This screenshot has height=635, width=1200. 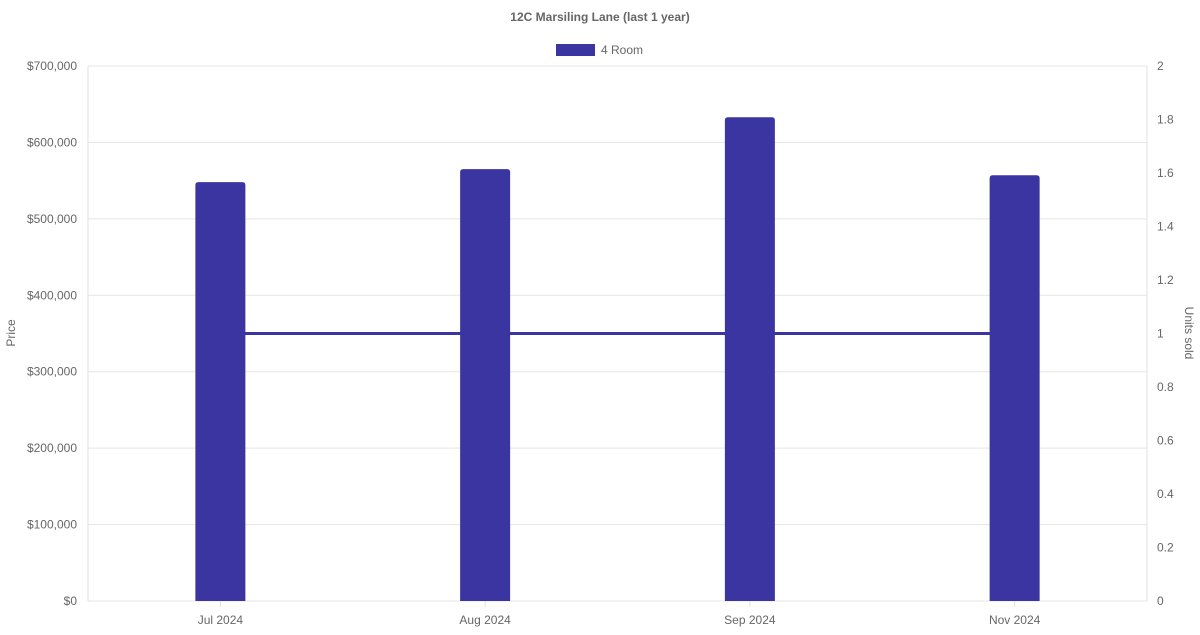 What do you see at coordinates (622, 50) in the screenshot?
I see `legend-label: 4 Room` at bounding box center [622, 50].